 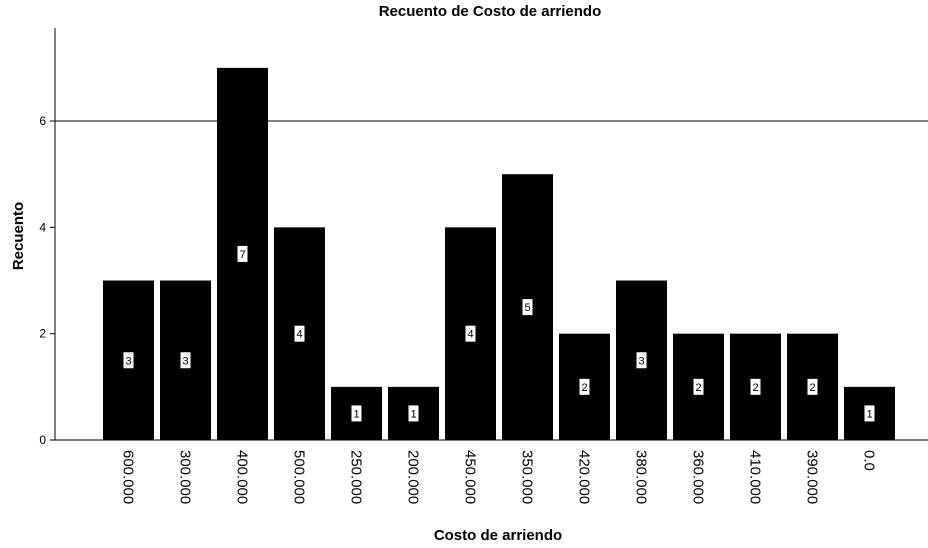 What do you see at coordinates (869, 460) in the screenshot?
I see `x-tick-label: 0.0` at bounding box center [869, 460].